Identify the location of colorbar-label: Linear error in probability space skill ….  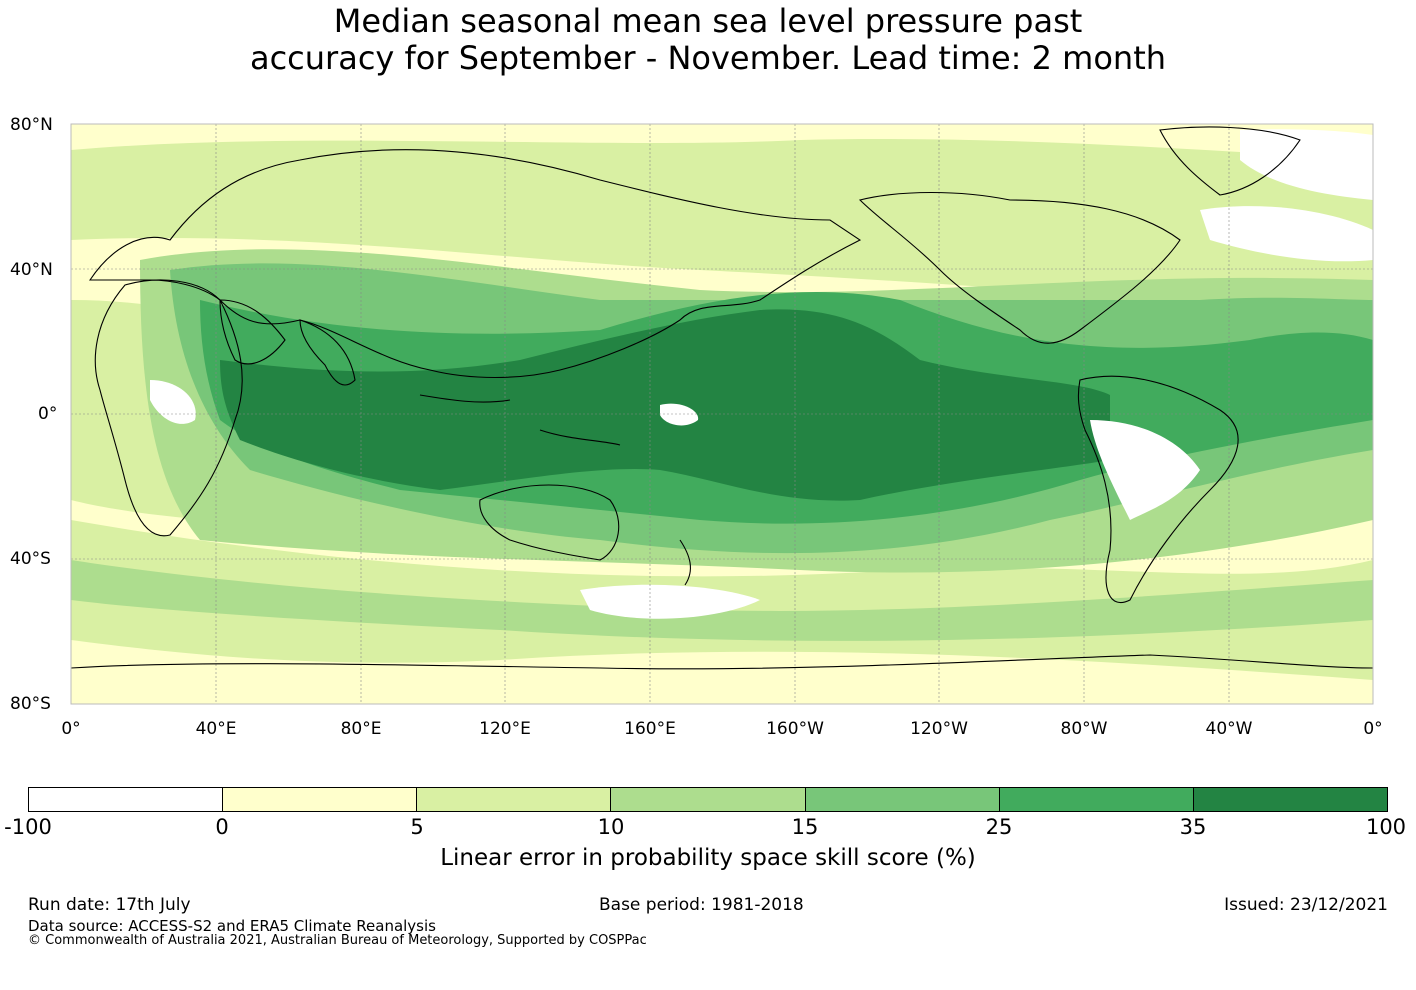
(708, 858).